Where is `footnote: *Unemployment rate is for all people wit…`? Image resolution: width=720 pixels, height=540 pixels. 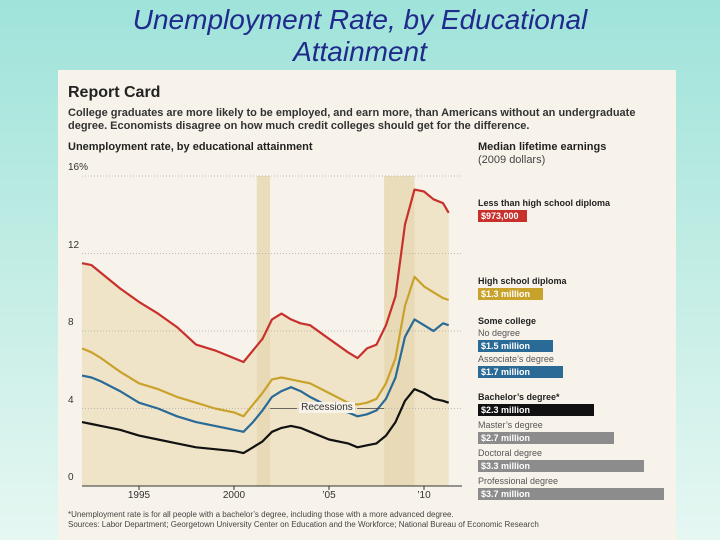
footnote: *Unemployment rate is for all people wit… is located at coordinates (368, 520).